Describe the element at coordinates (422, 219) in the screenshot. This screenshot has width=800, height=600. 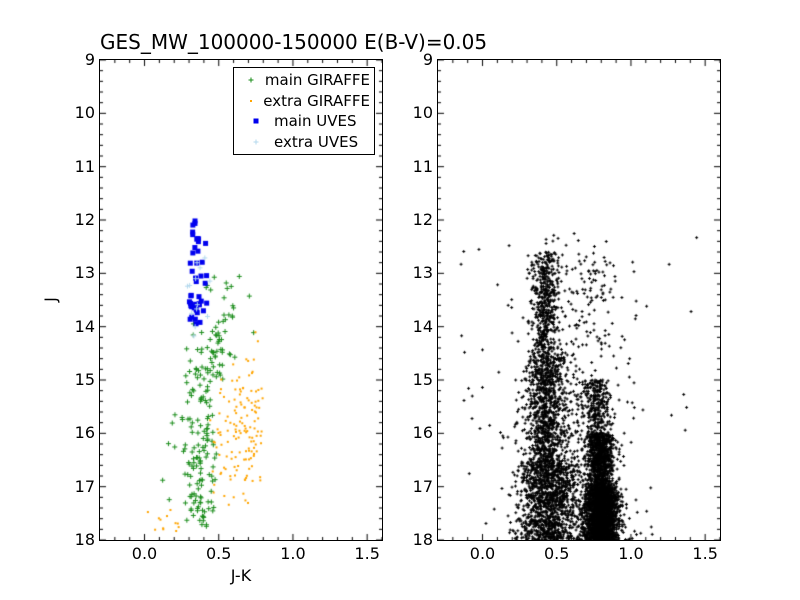
I see `right-ytick-12: 12` at that location.